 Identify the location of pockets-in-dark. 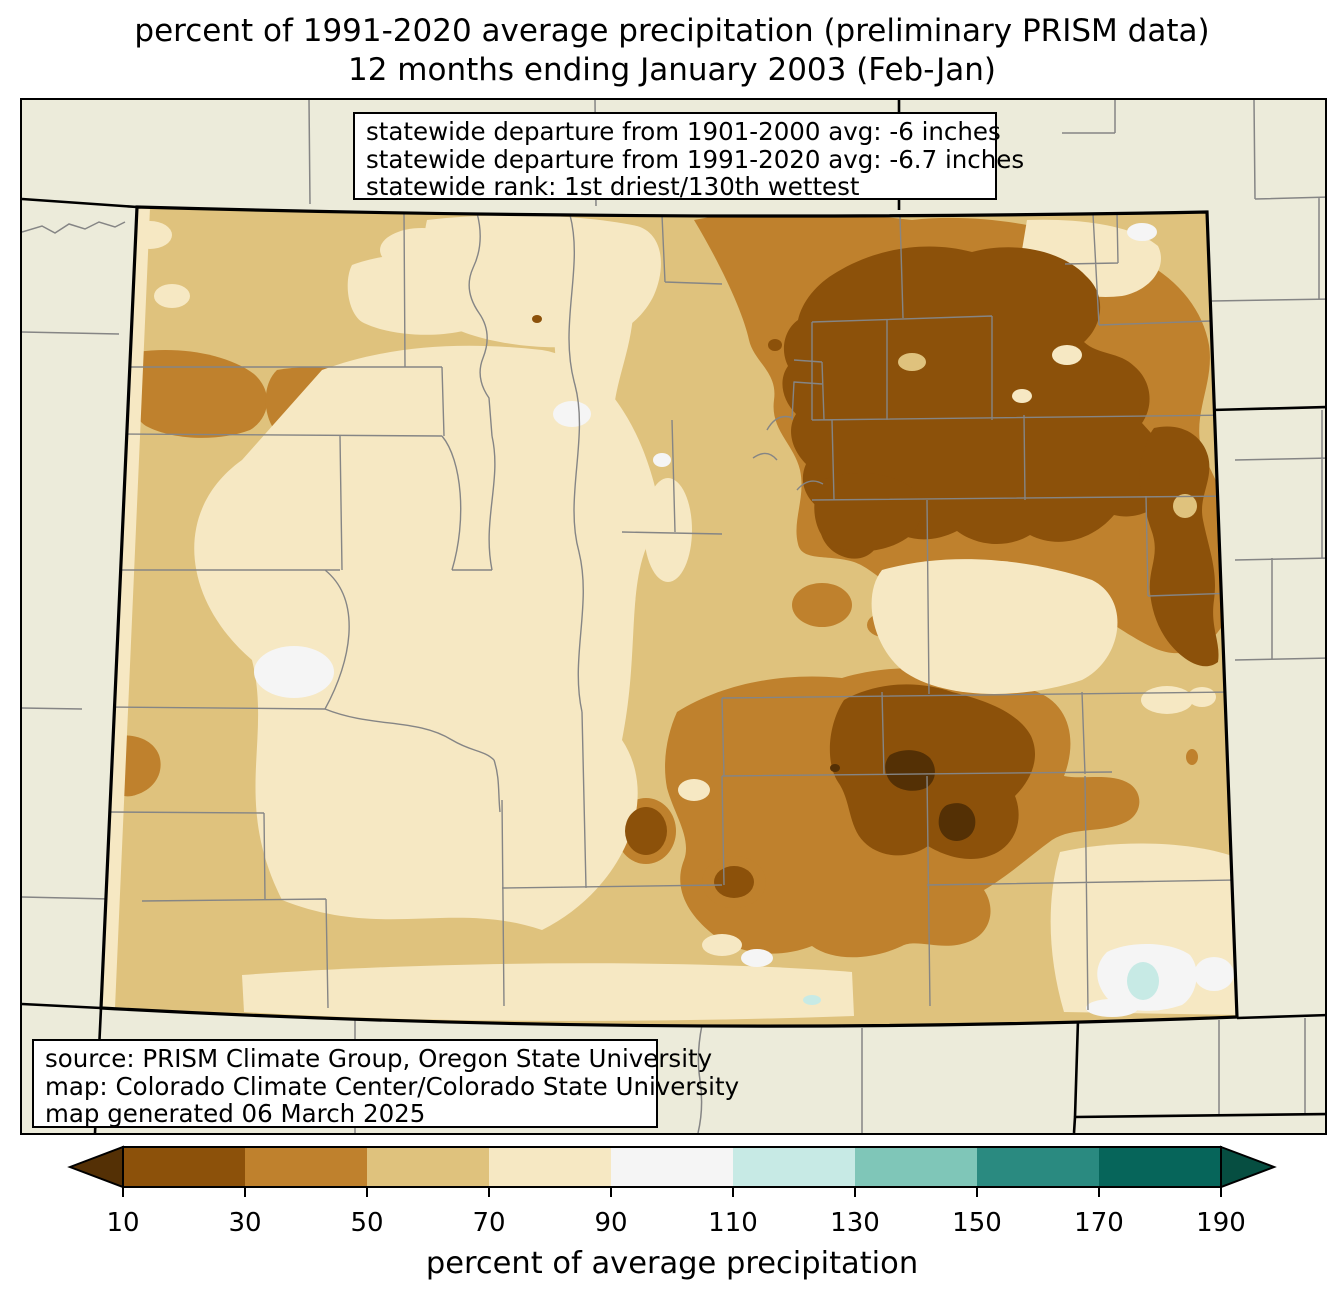
(1047, 431).